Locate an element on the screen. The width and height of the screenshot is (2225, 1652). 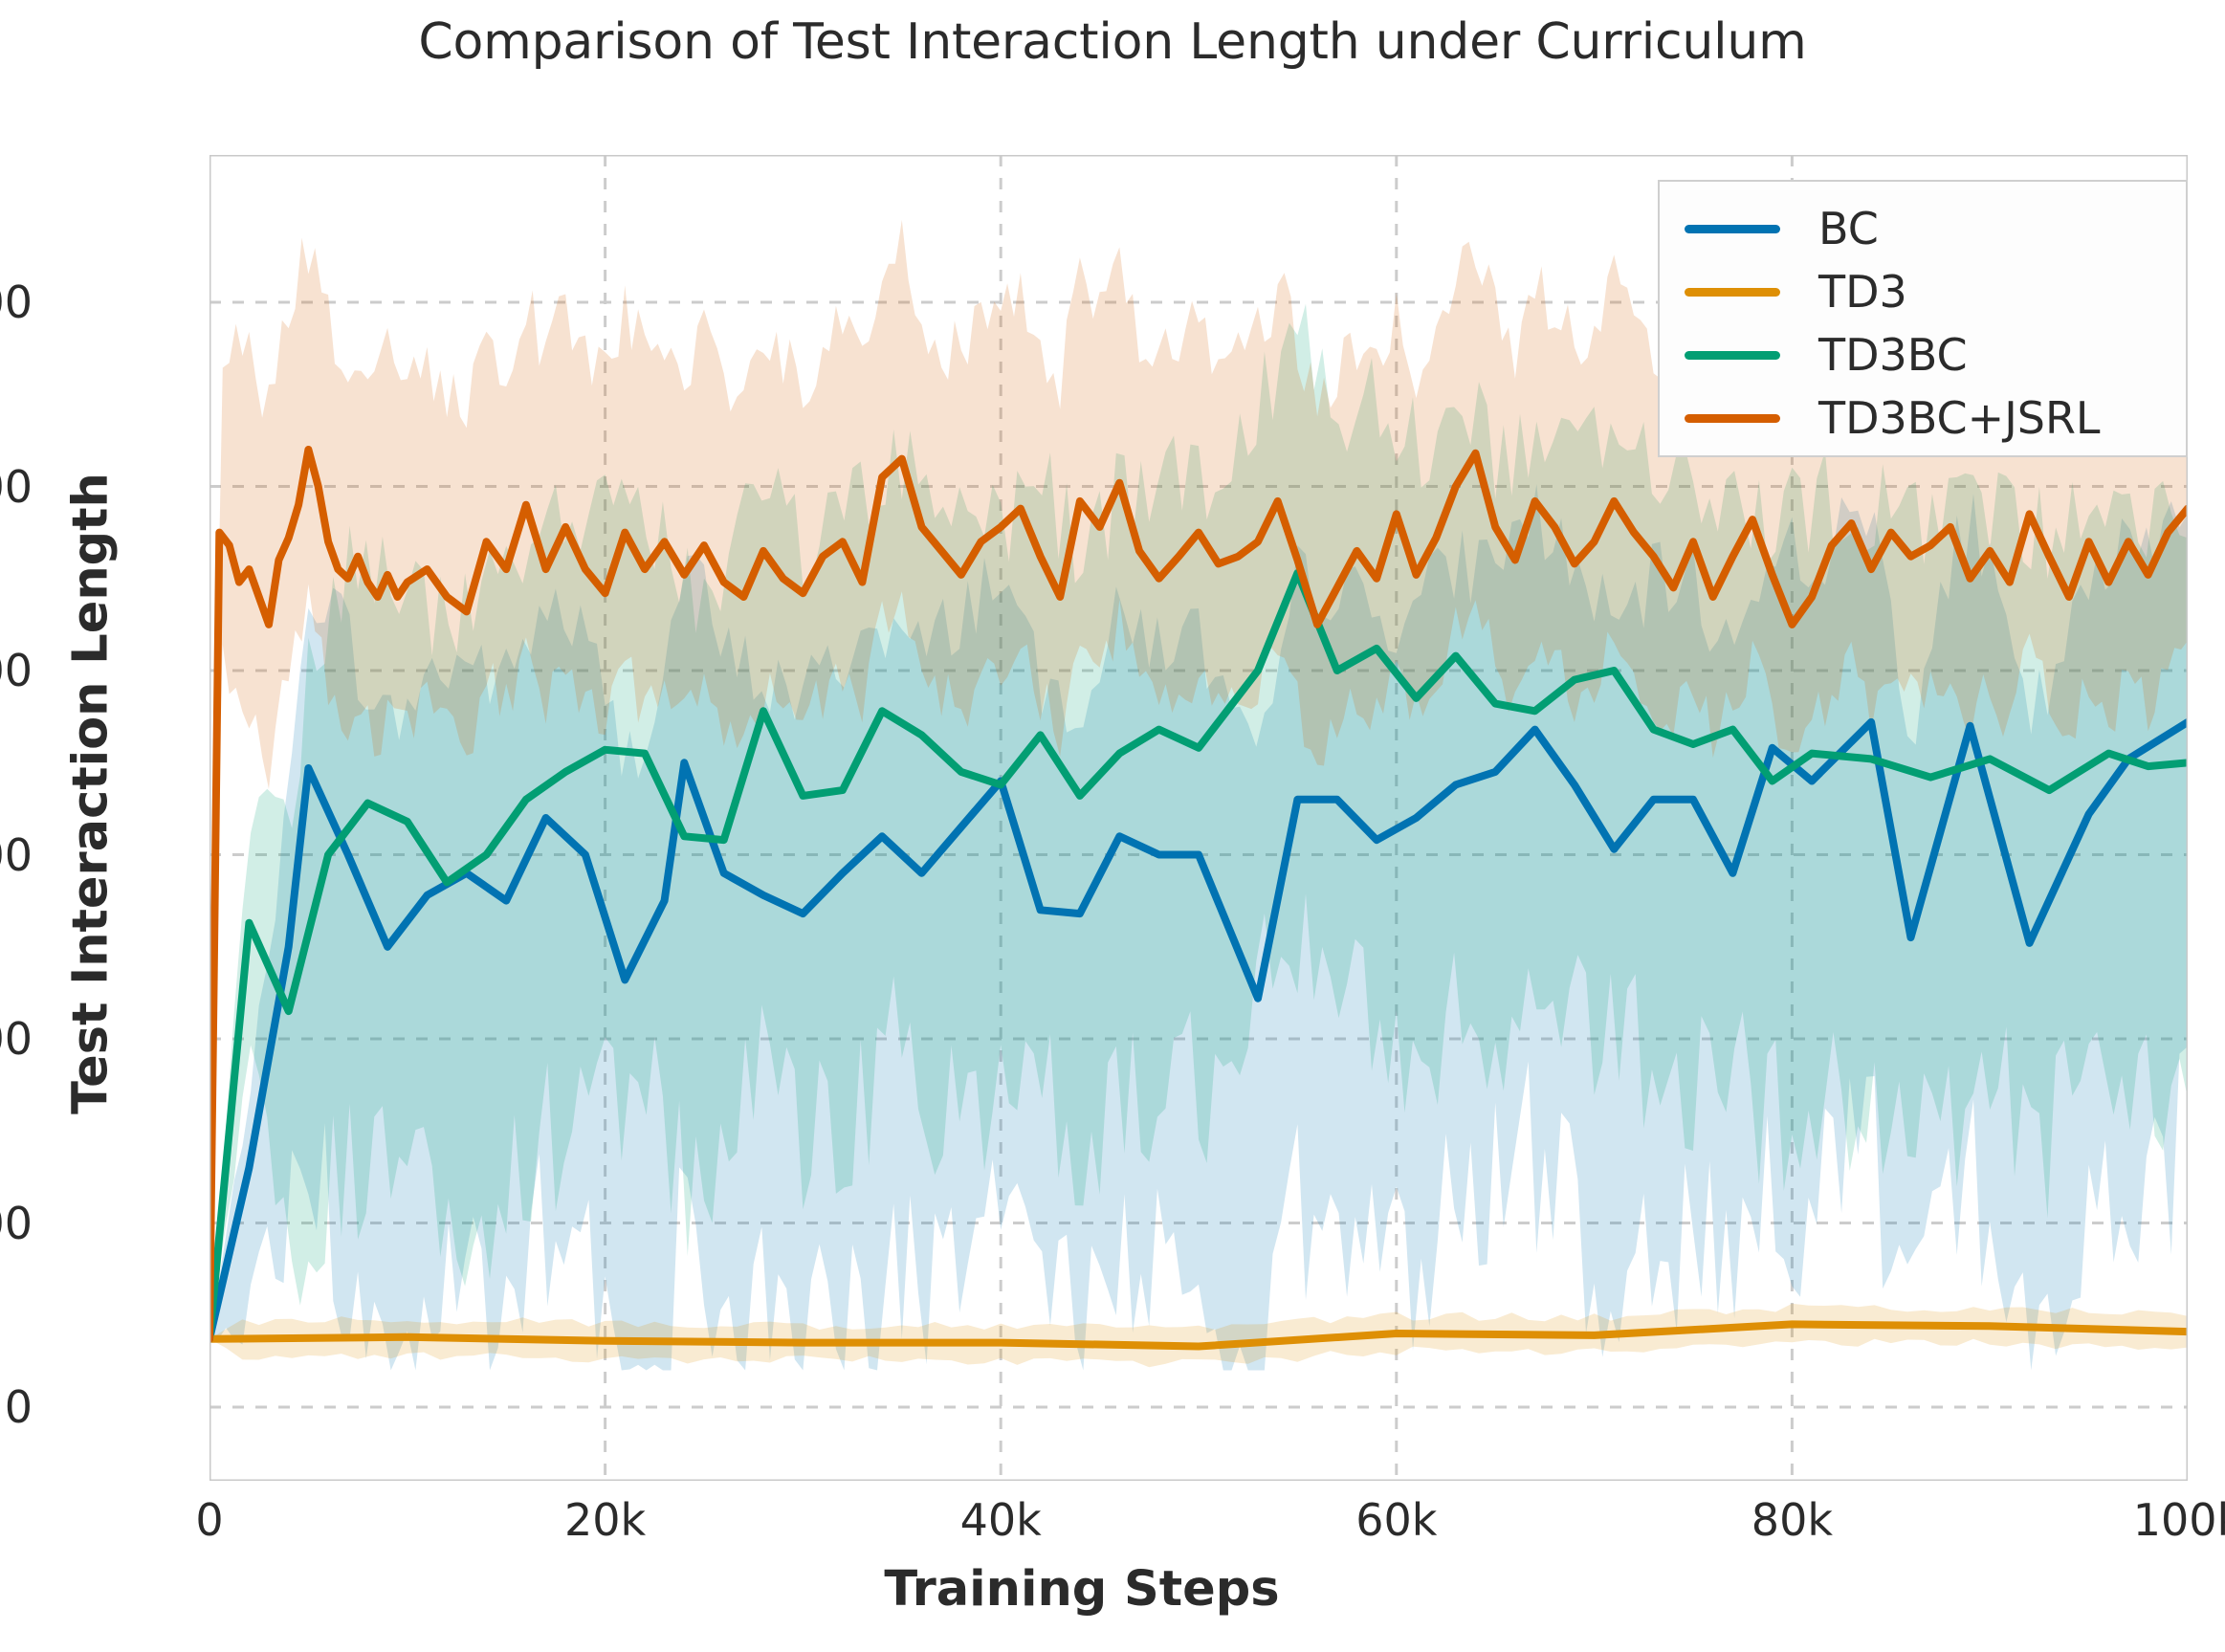
y-tick-label: 500 is located at coordinates (16, 486).